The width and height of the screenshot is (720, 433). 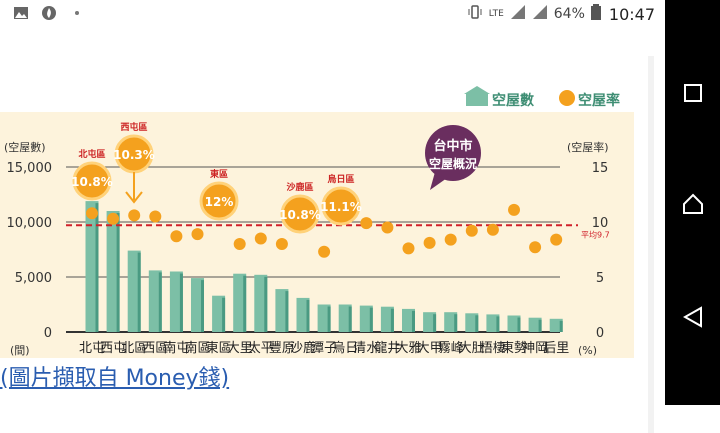 I want to click on average-label: 平均9.7, so click(x=595, y=234).